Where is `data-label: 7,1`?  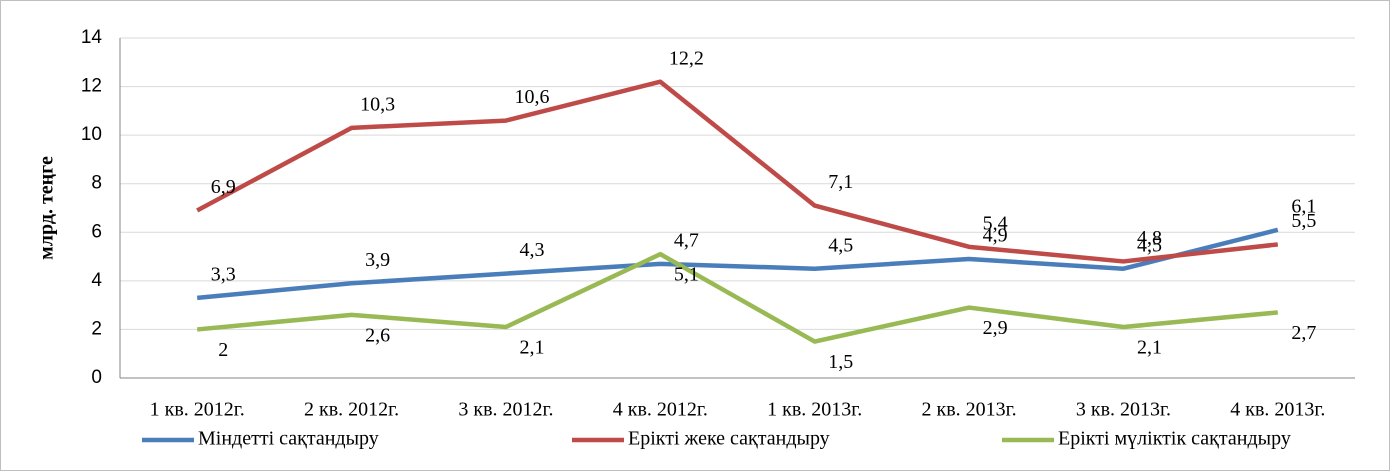
data-label: 7,1 is located at coordinates (840, 182).